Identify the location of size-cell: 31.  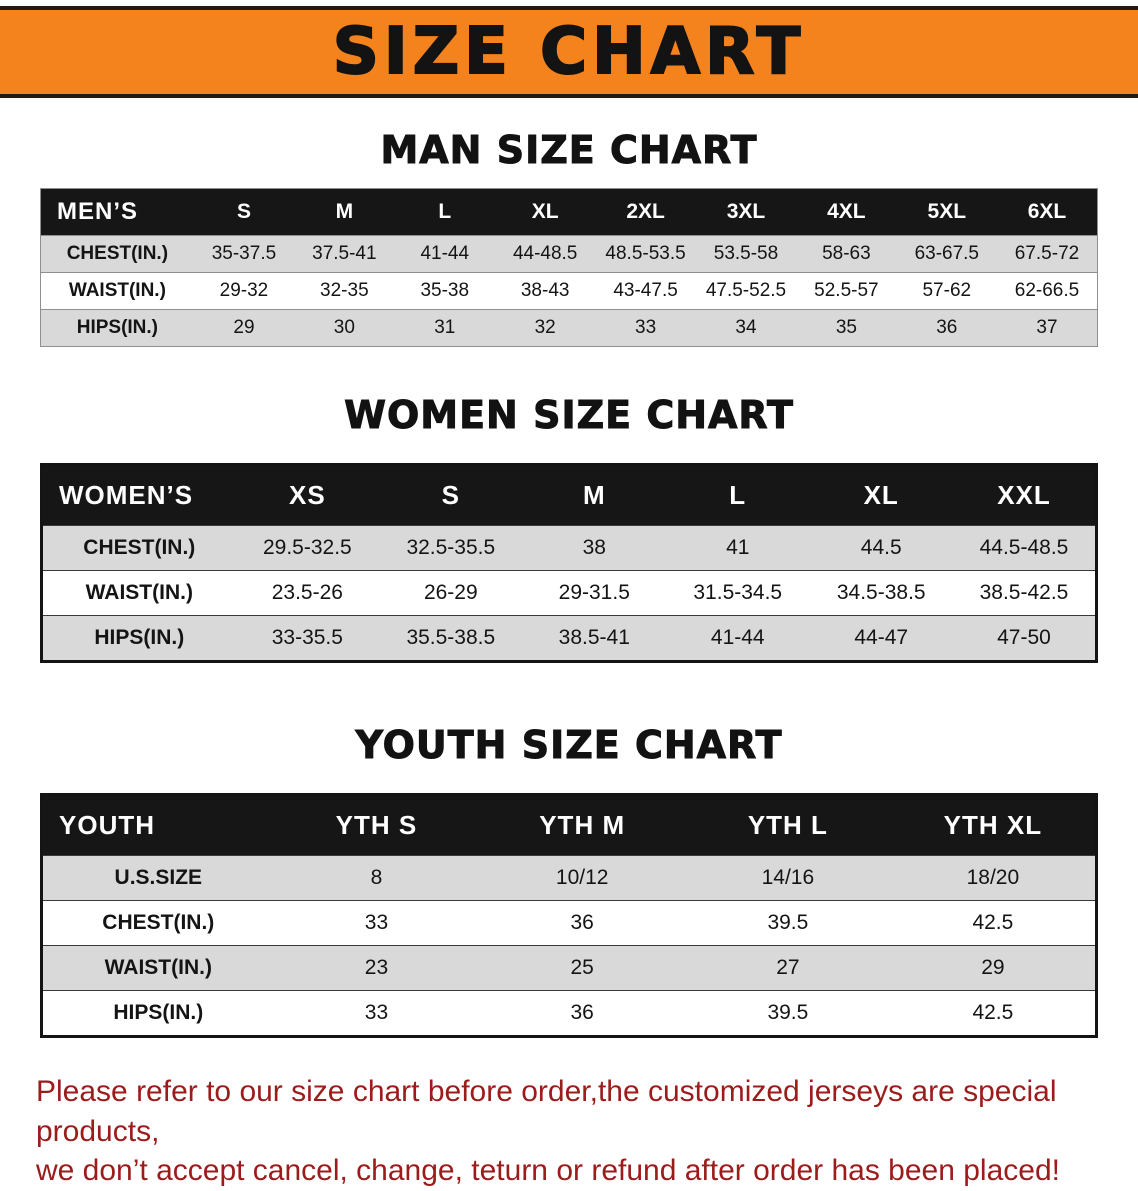
(445, 327).